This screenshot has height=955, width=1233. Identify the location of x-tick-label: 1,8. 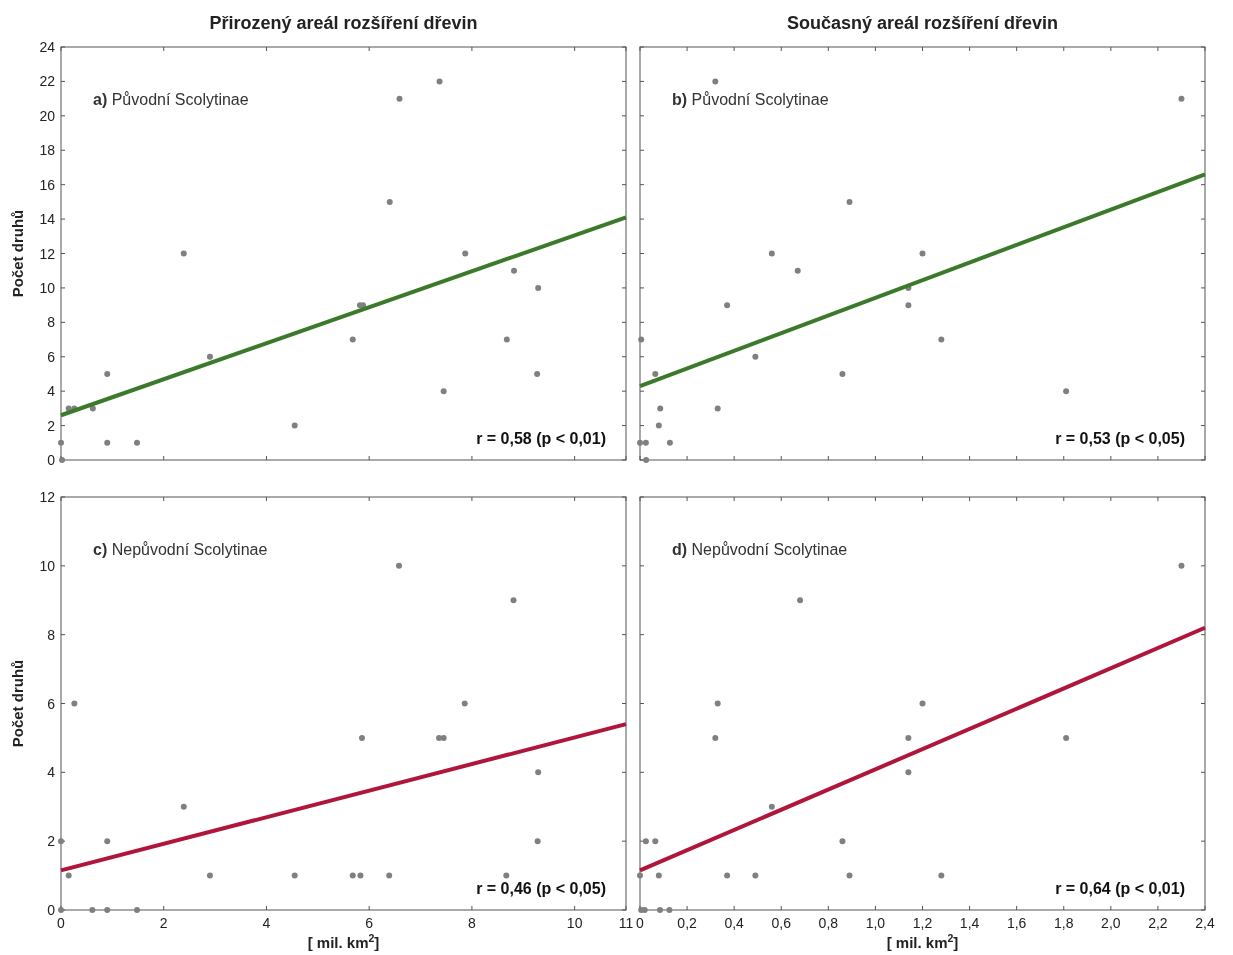
(1064, 923).